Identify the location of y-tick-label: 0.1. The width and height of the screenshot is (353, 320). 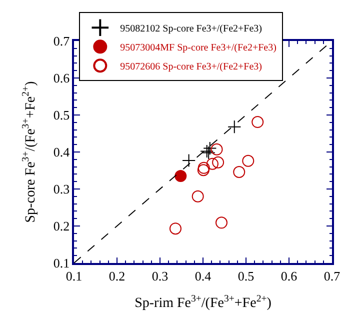
(61, 263).